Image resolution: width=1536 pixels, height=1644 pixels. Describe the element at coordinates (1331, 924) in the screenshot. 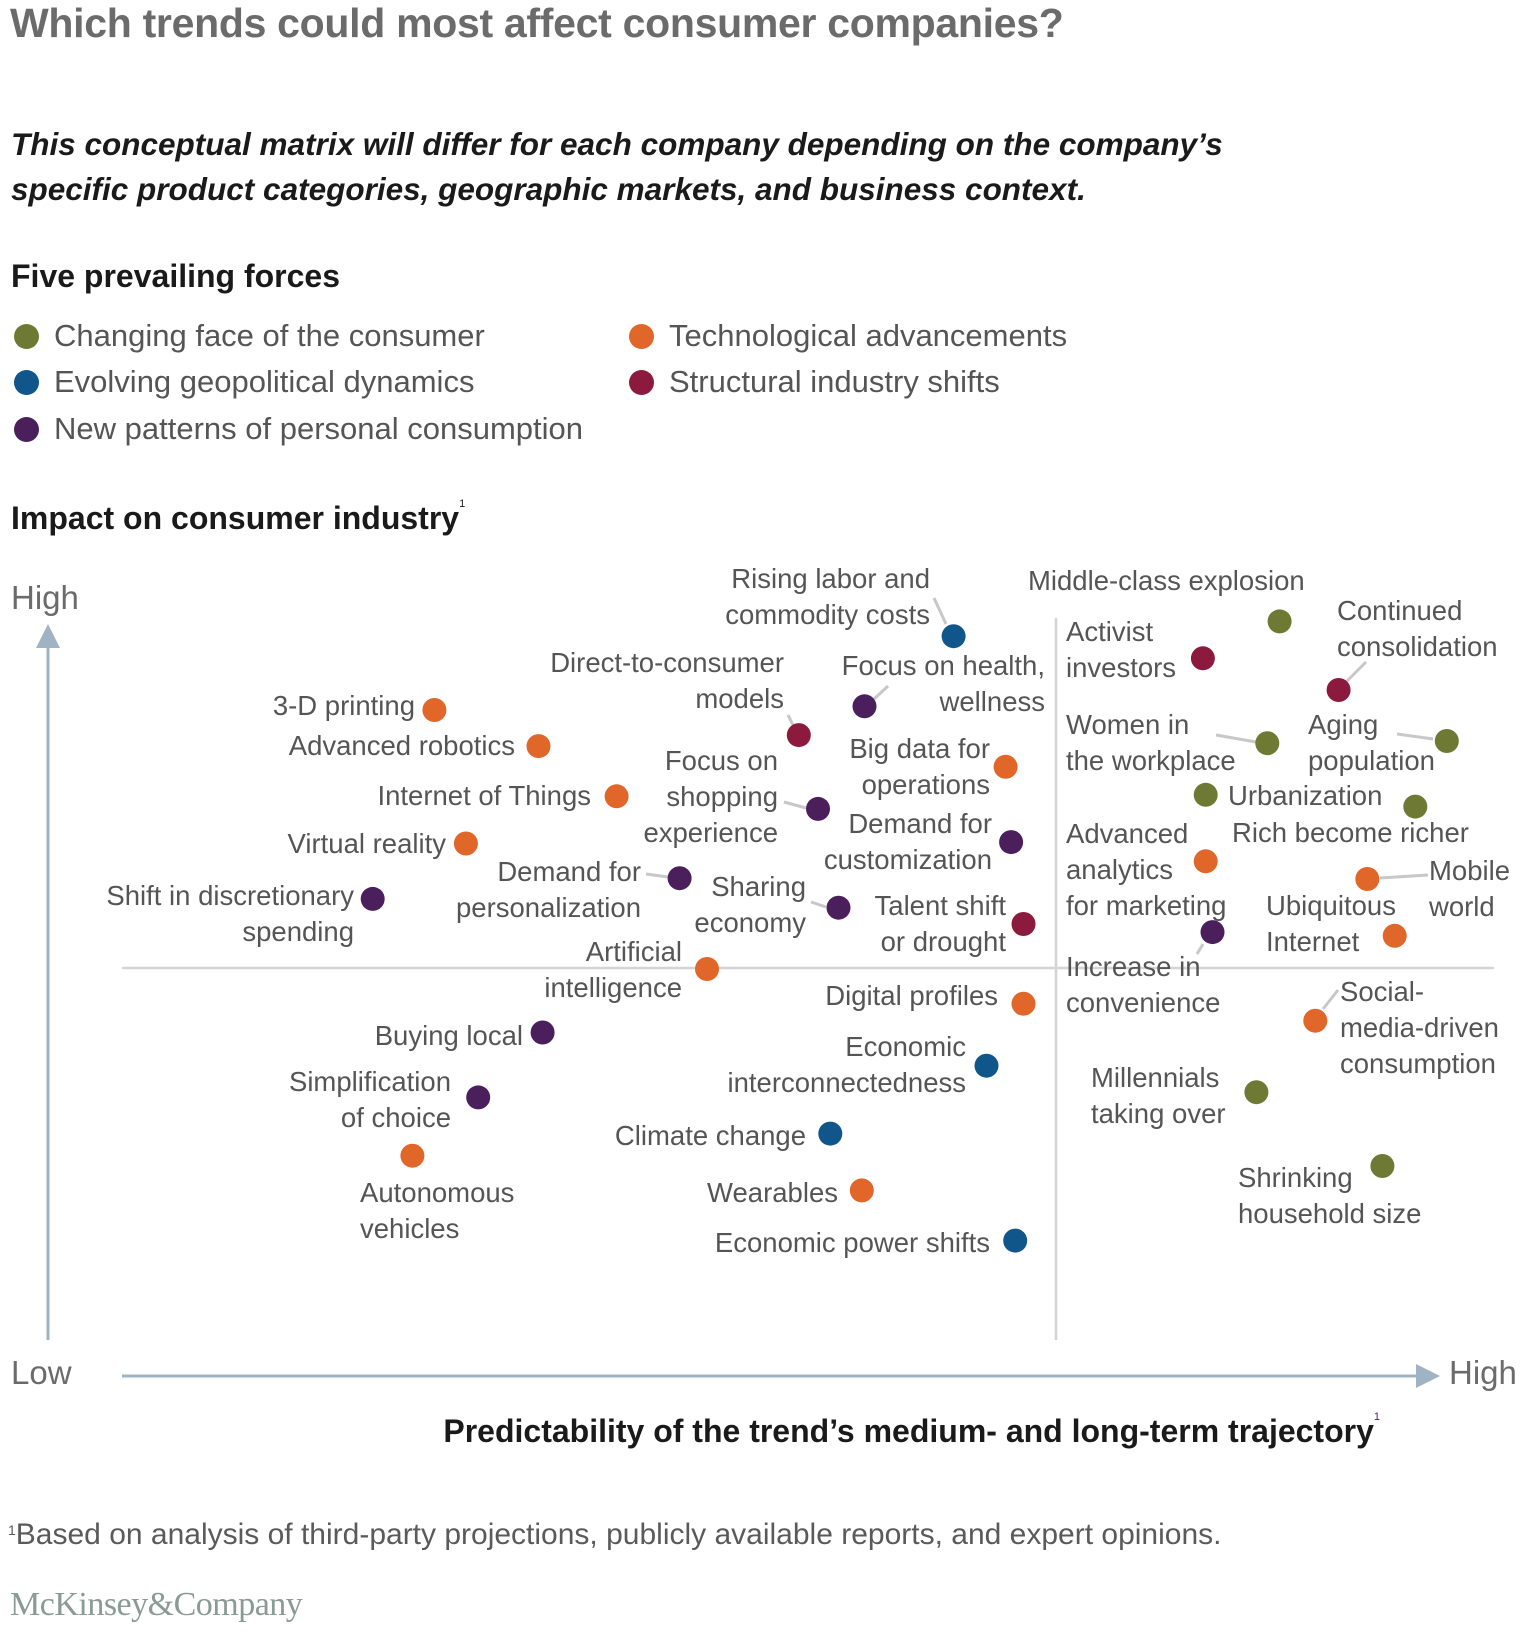

I see `data-label: Ubiquitous Internet` at that location.